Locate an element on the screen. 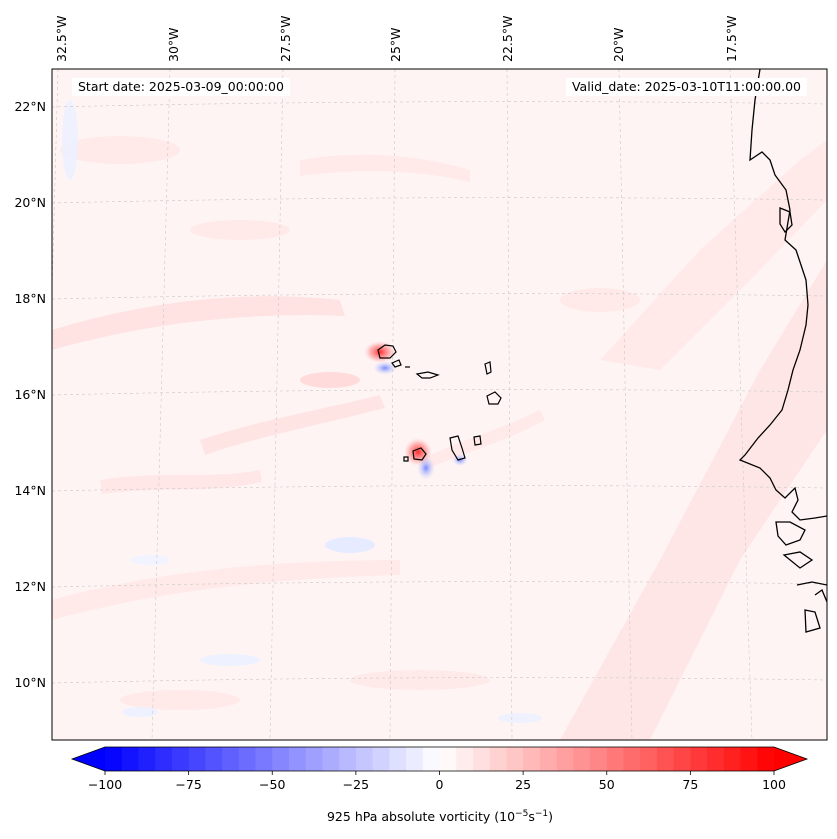 This screenshot has height=839, width=837. colorbar-tick-label: 100 is located at coordinates (774, 784).